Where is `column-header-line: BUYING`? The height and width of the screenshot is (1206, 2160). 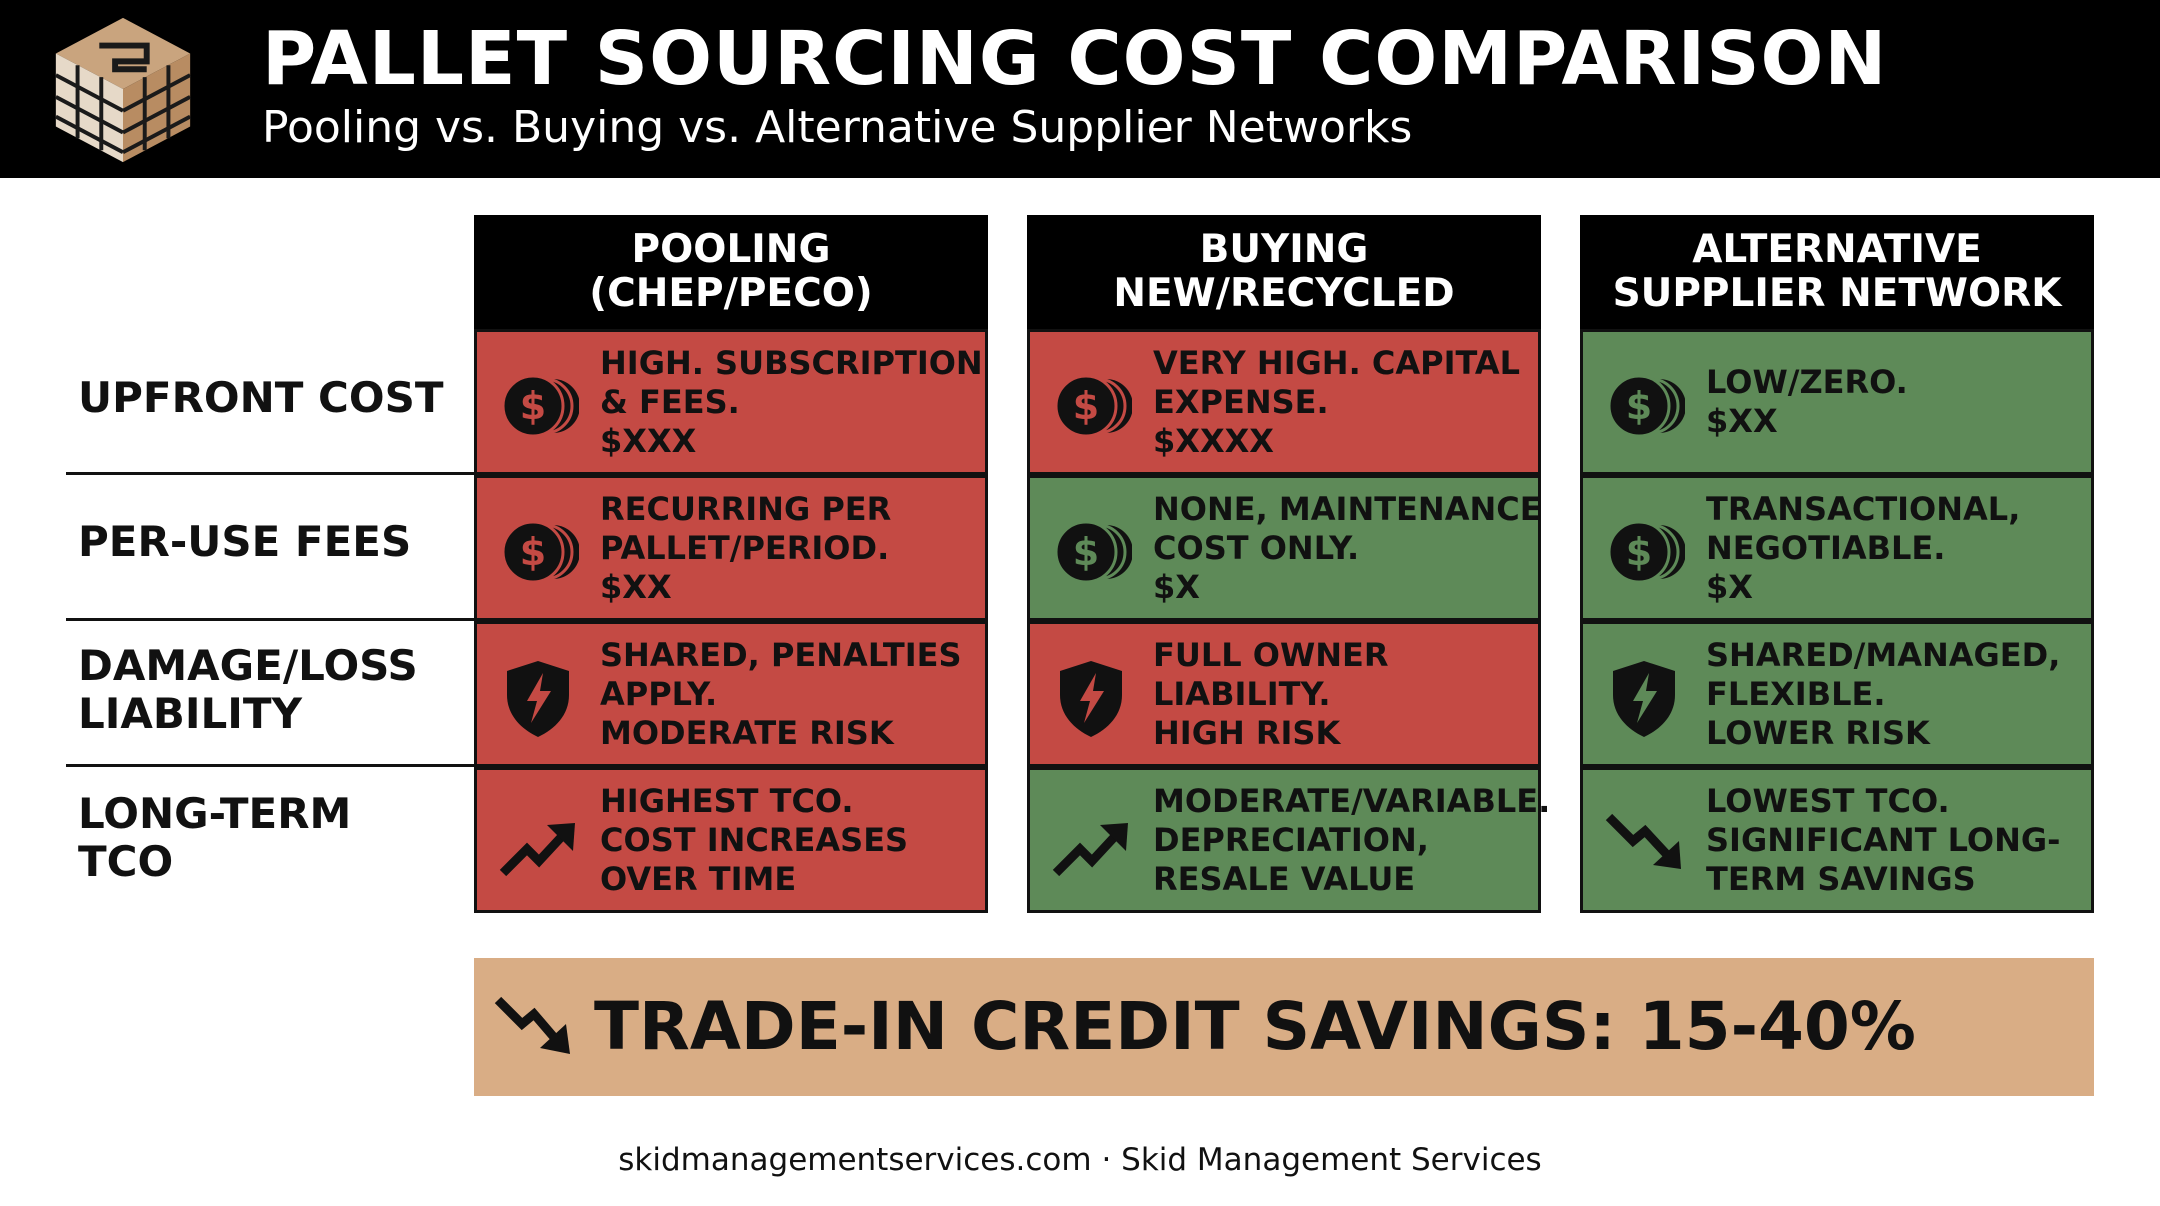
column-header-line: BUYING is located at coordinates (1284, 249).